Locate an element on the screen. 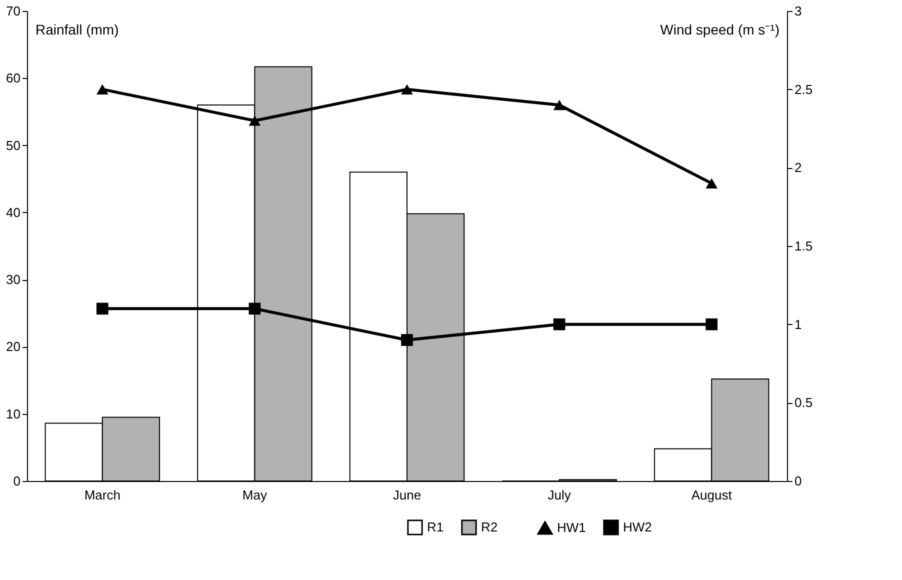  legend-label: R1 is located at coordinates (435, 526).